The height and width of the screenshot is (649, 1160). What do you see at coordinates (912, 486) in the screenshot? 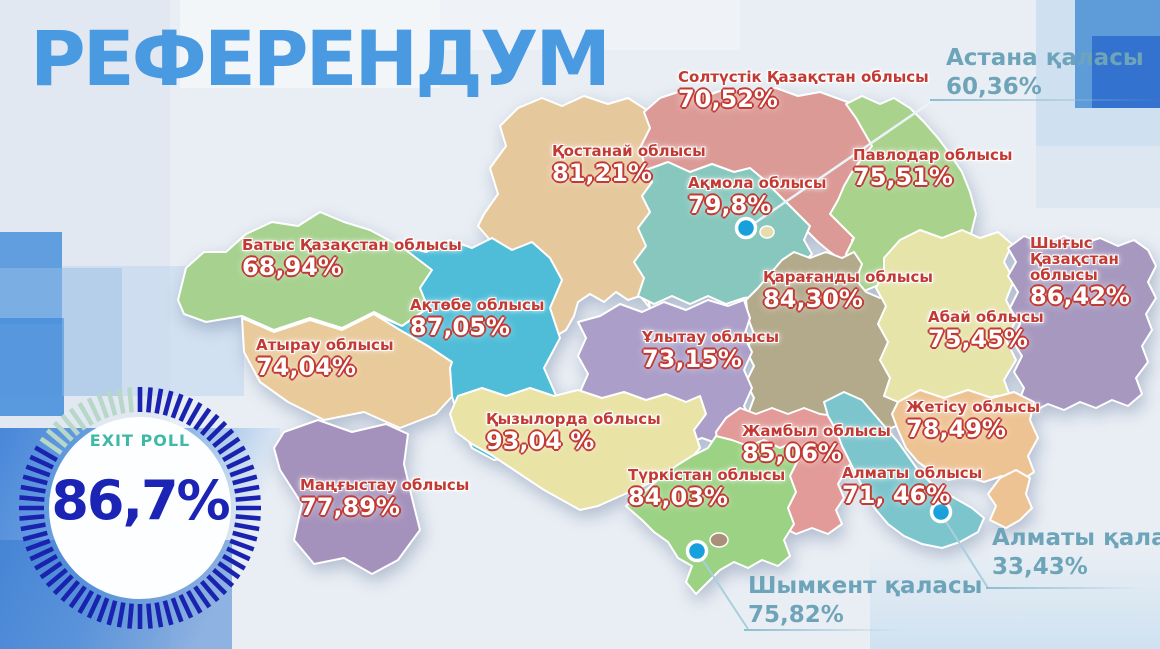
I see `region-label-almaty-obl: Алматы облысы 71, 46%` at bounding box center [912, 486].